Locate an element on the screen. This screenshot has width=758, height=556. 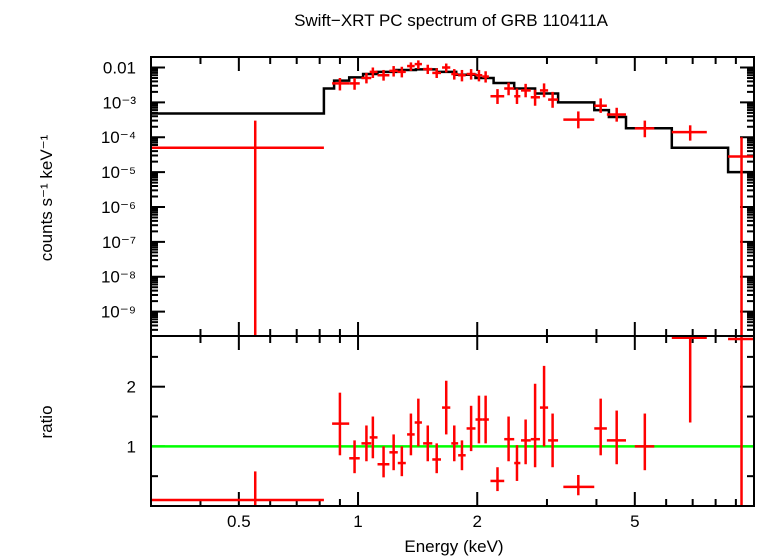
top-y-tick-label: 0.01 is located at coordinates (119, 67).